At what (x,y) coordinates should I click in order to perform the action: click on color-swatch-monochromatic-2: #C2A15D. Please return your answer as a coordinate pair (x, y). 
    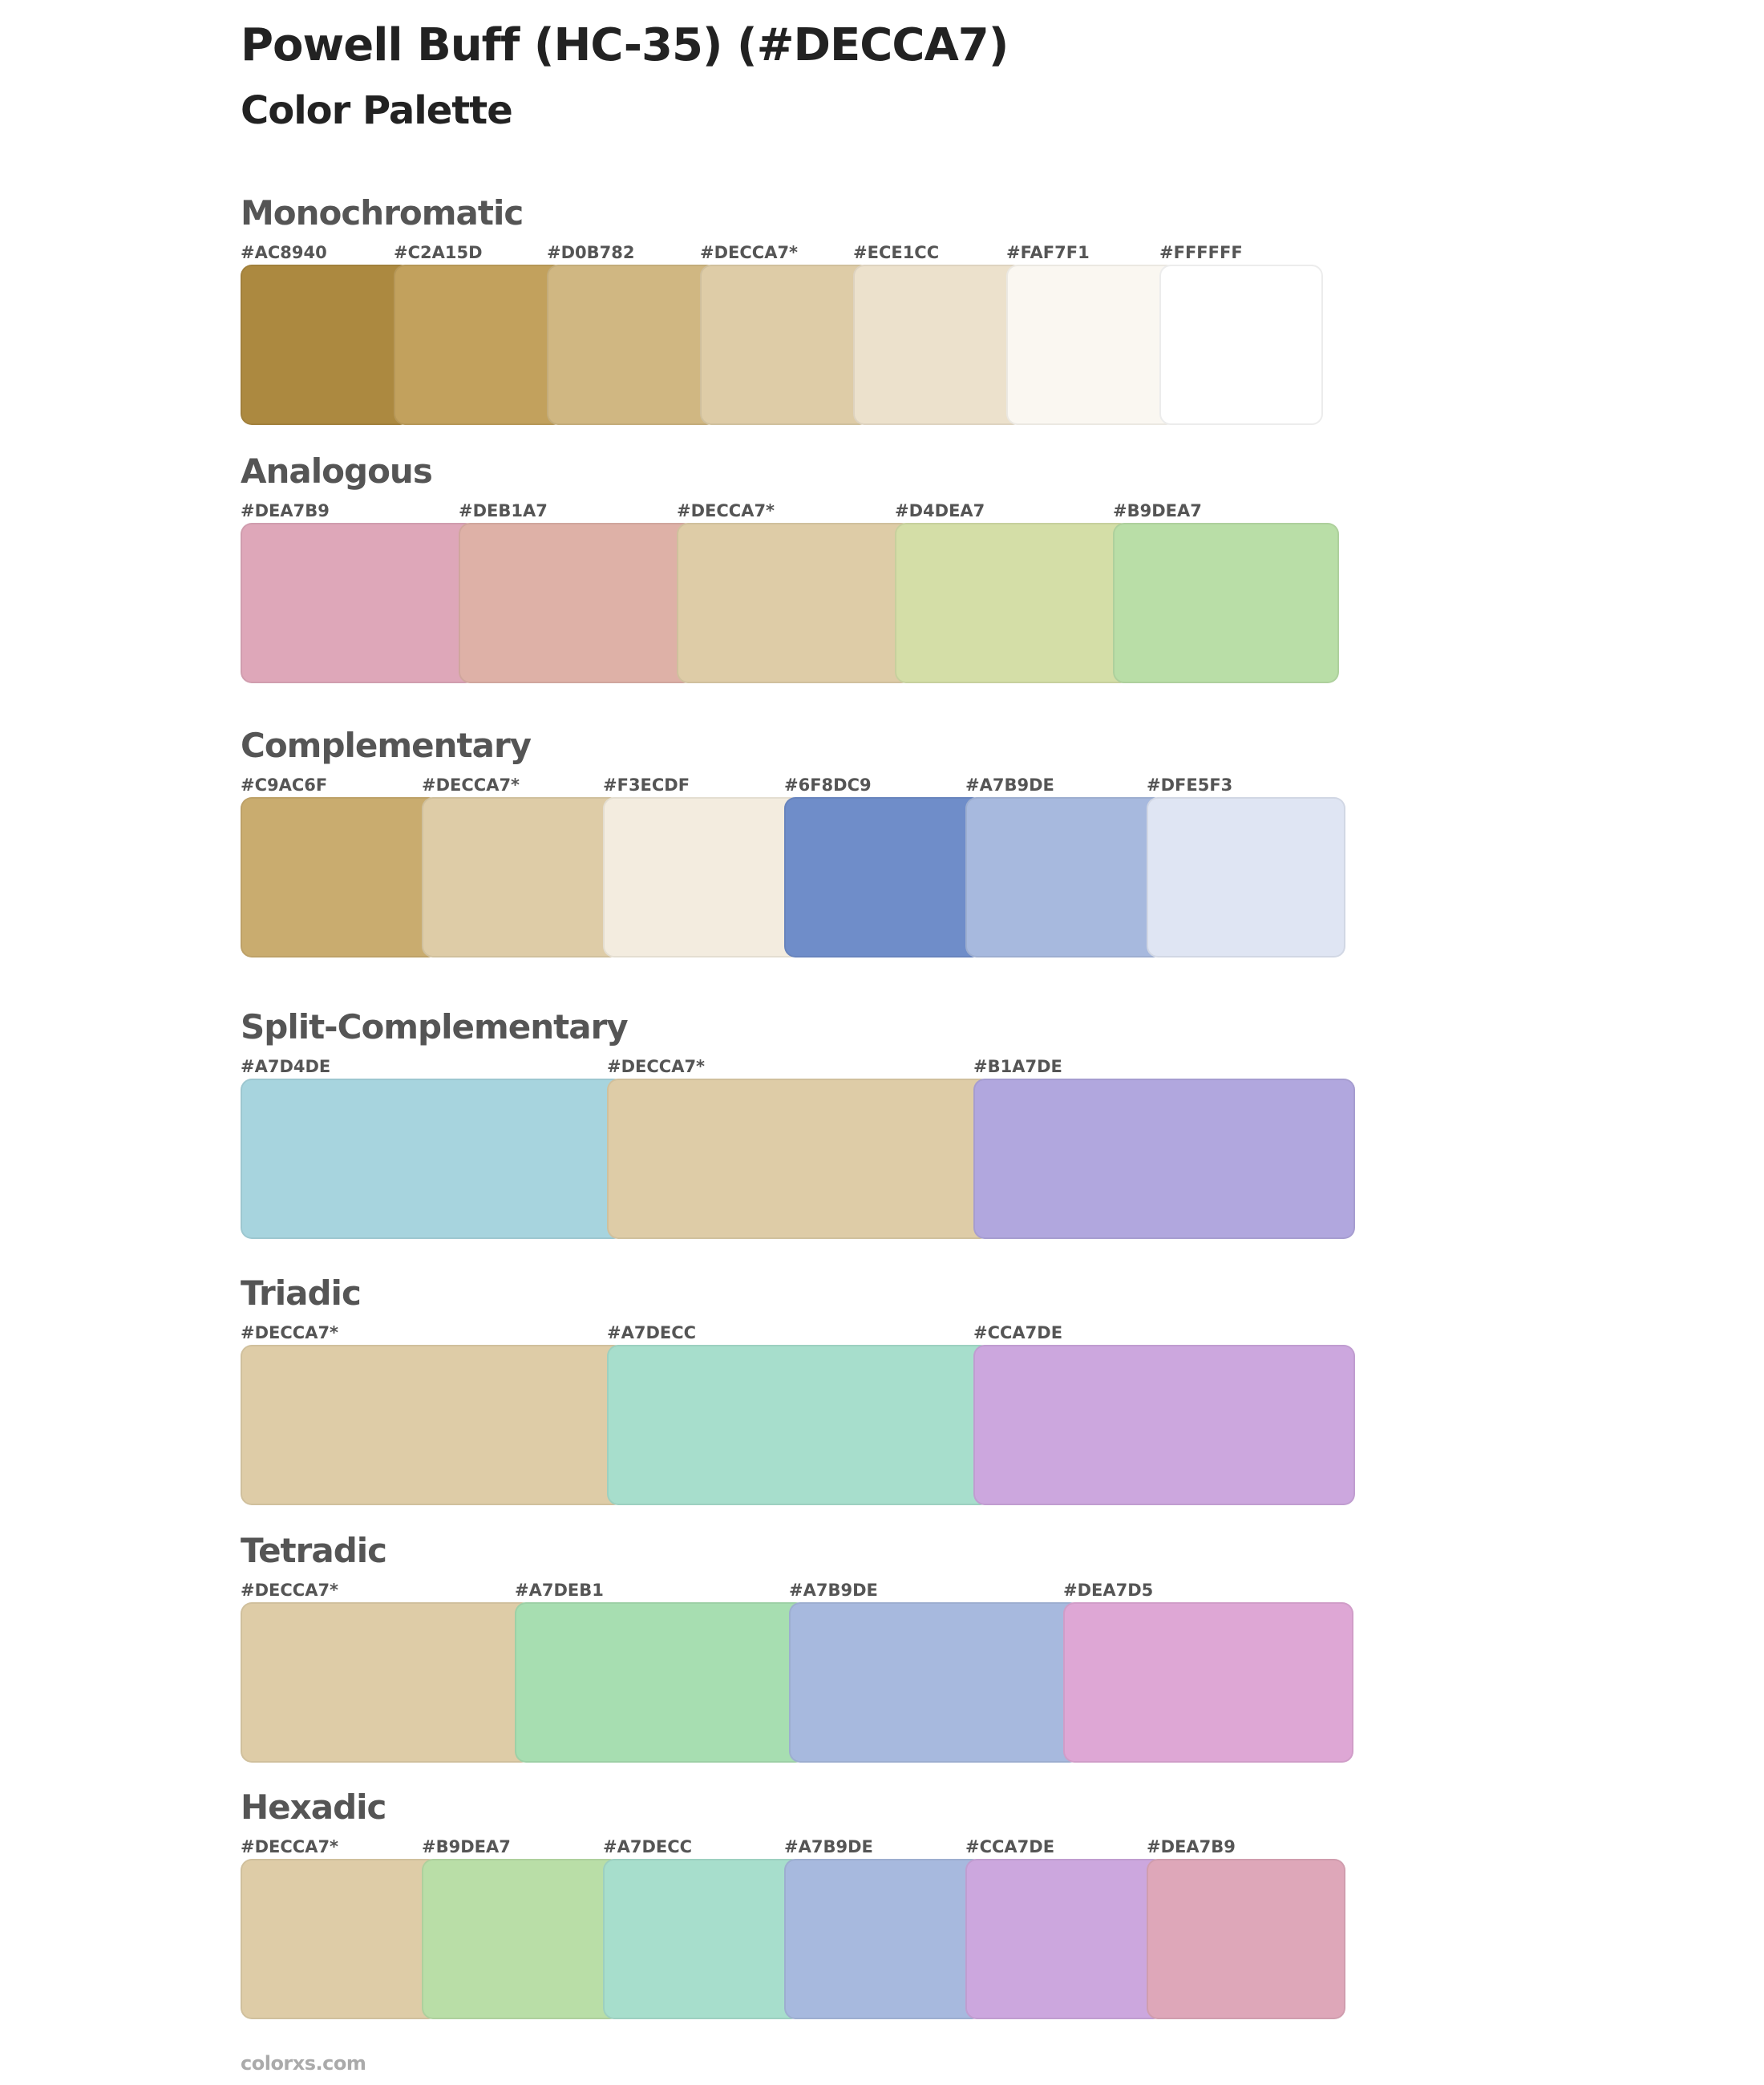
    Looking at the image, I should click on (479, 335).